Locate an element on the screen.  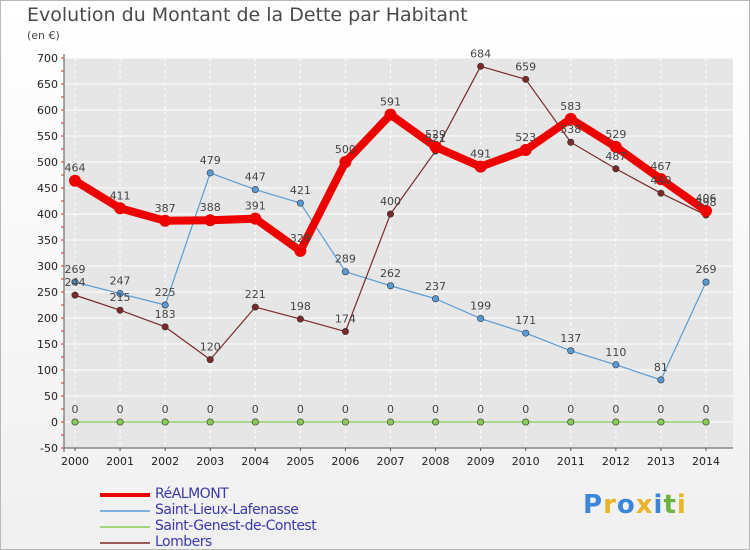
x-tick-label: 2012 is located at coordinates (616, 461).